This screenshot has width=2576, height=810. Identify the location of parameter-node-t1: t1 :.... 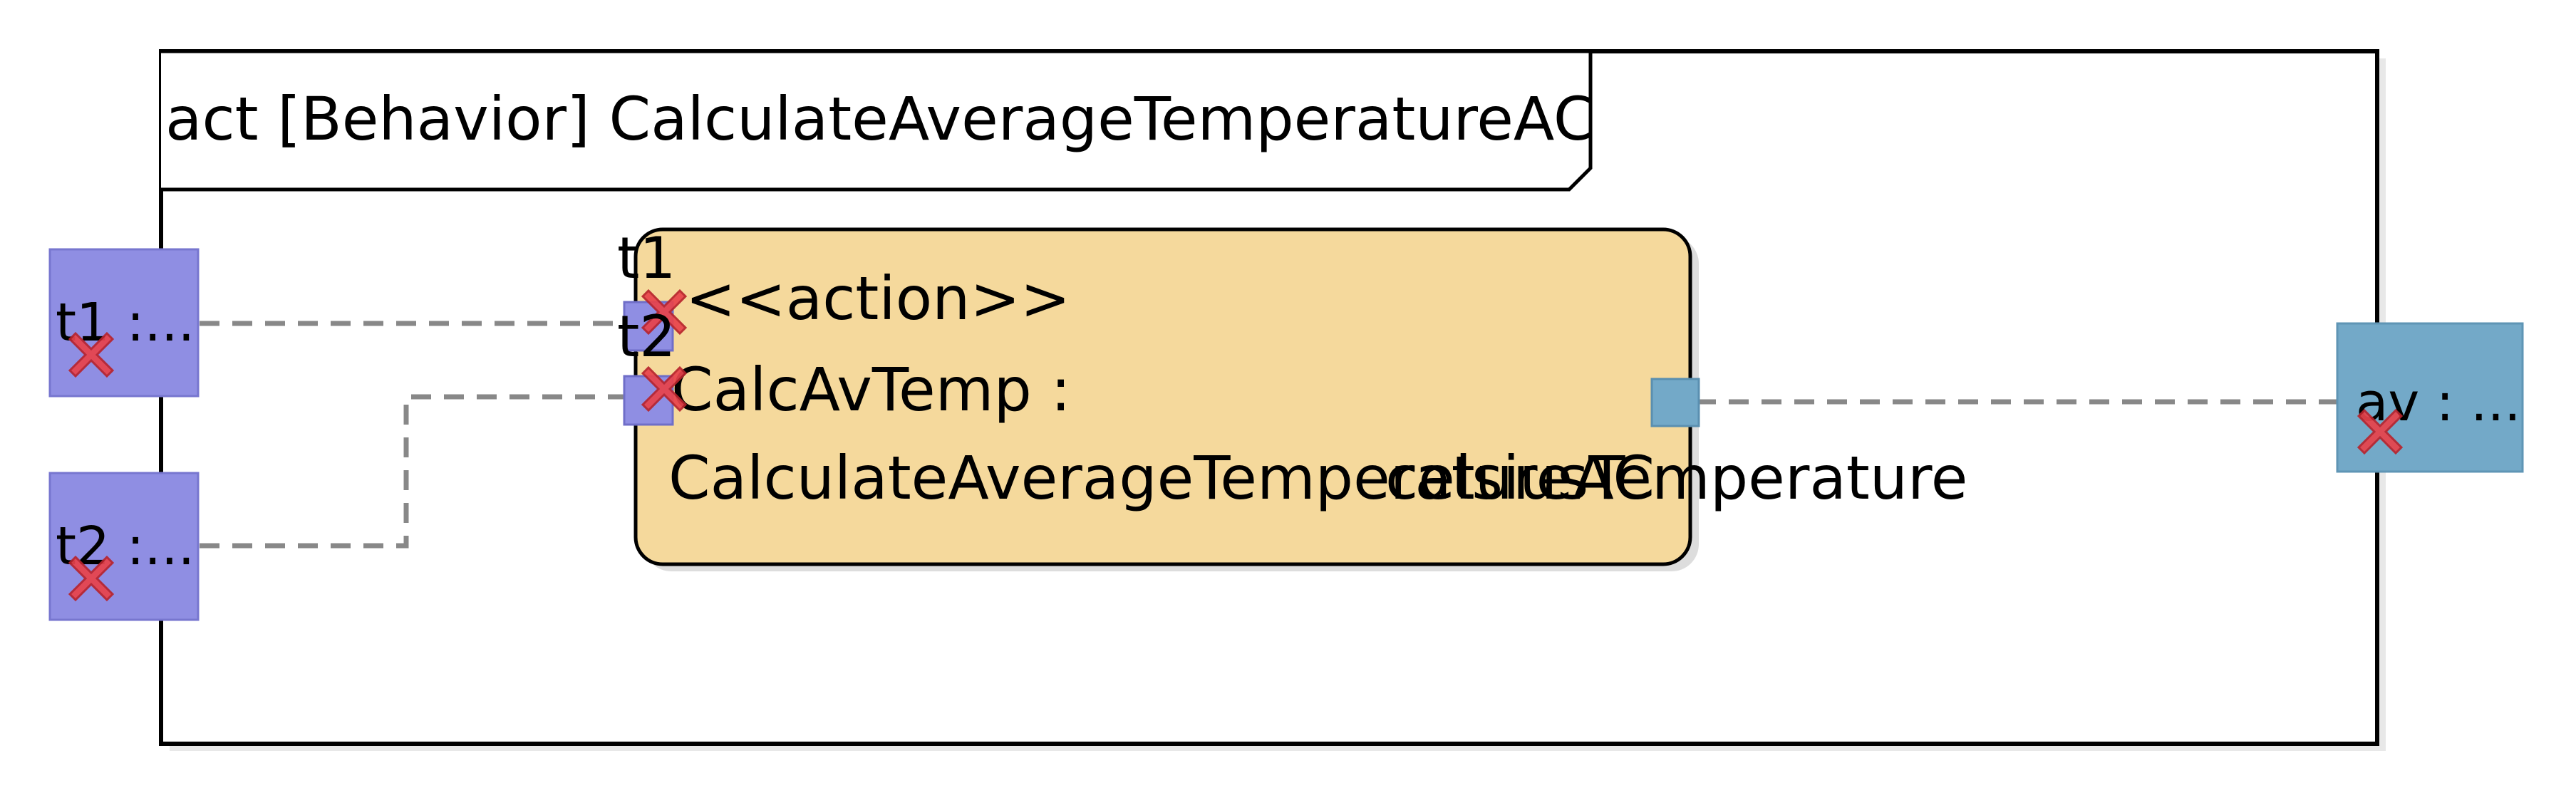
(124, 323).